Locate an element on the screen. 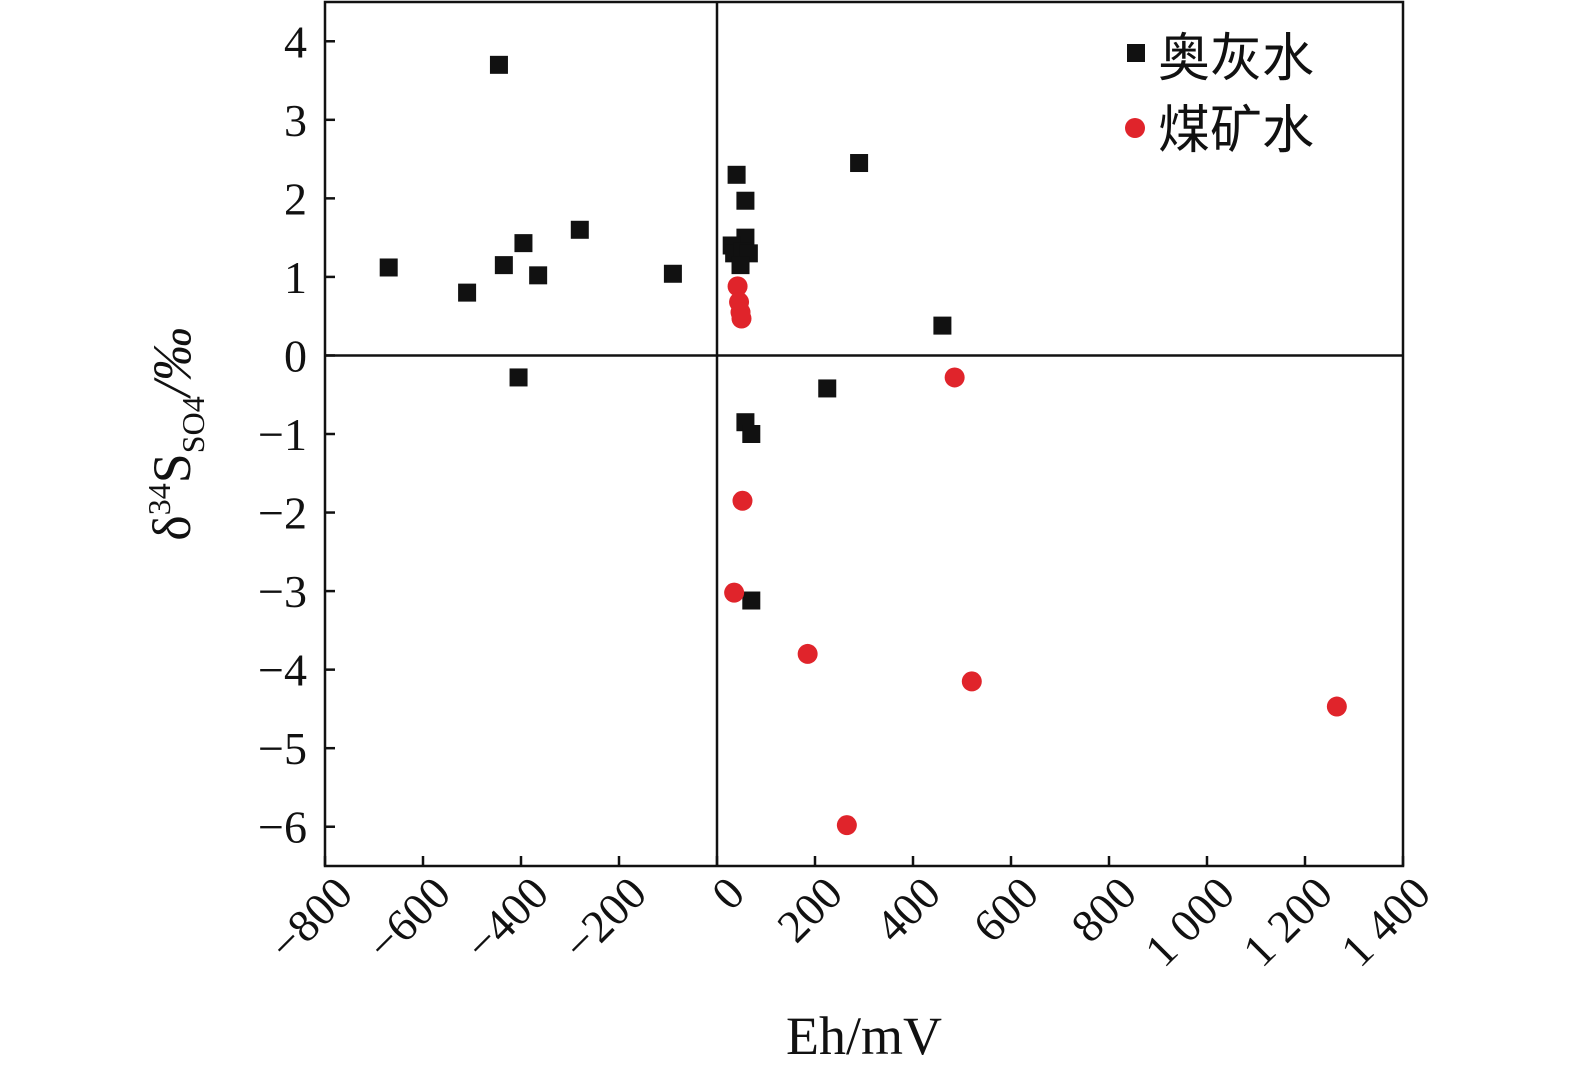 The image size is (1575, 1077). x-tick-label: −400 is located at coordinates (506, 918).